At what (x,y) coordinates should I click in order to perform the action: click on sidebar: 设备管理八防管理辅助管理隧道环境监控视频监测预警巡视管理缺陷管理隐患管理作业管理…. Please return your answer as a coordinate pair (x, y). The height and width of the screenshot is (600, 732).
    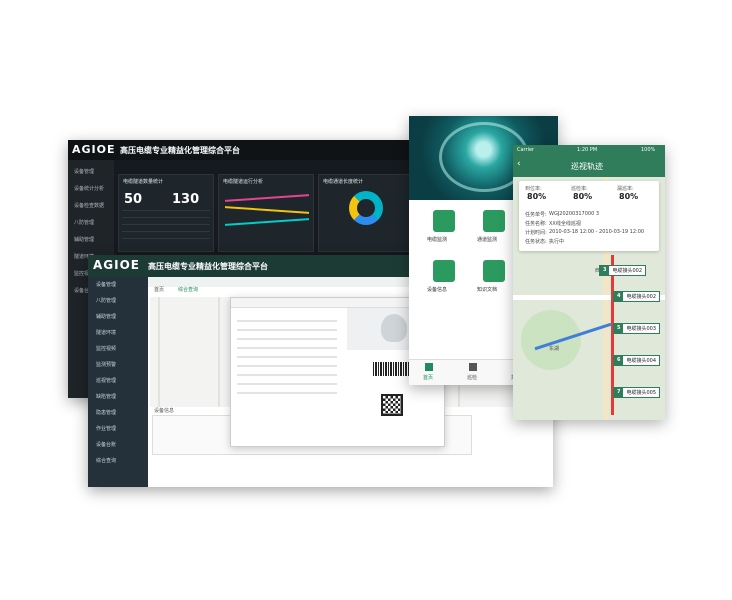
    Looking at the image, I should click on (118, 382).